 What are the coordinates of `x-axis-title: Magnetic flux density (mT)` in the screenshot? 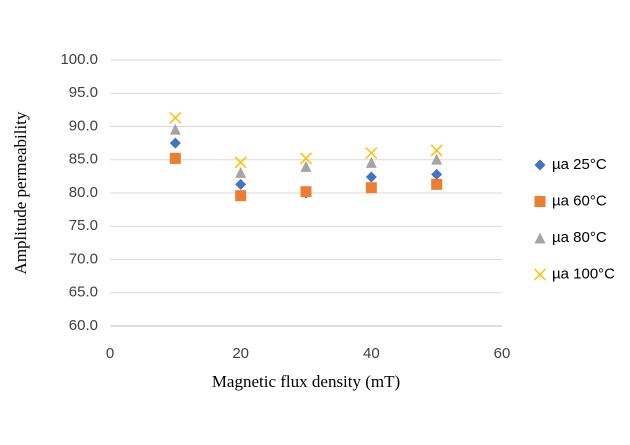 It's located at (306, 381).